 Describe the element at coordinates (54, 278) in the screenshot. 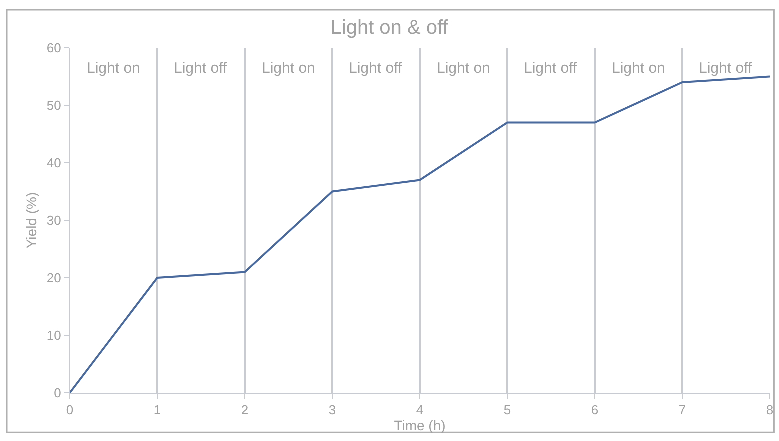

I see `y-tick-label: 20` at that location.